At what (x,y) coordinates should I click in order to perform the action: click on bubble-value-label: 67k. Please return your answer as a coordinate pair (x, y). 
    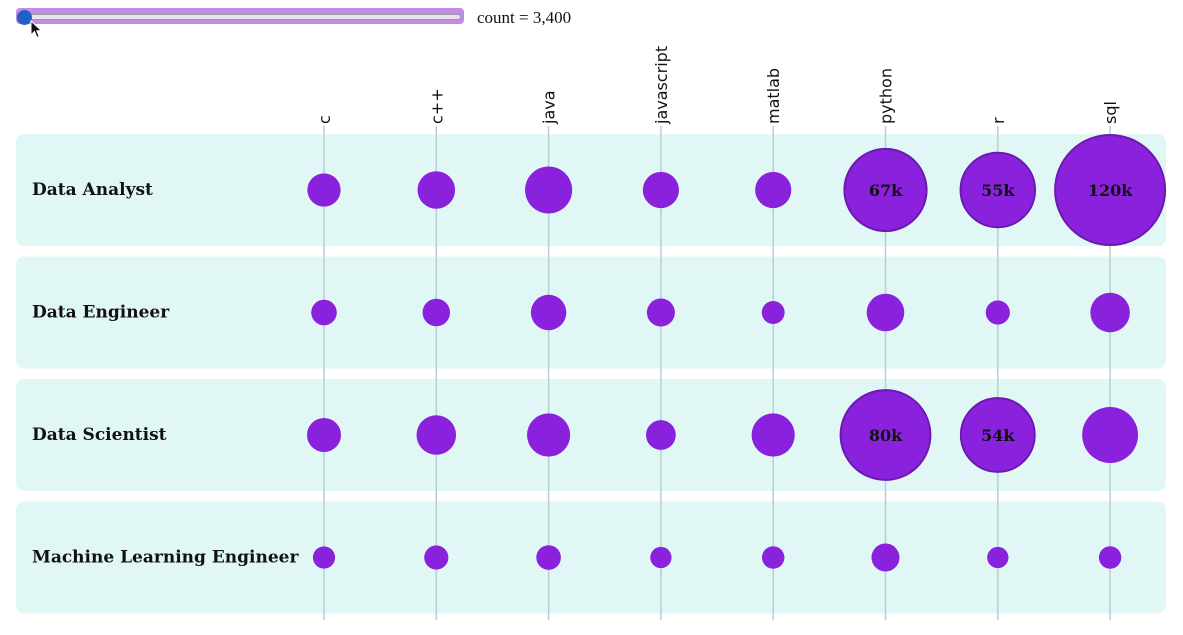
    Looking at the image, I should click on (886, 190).